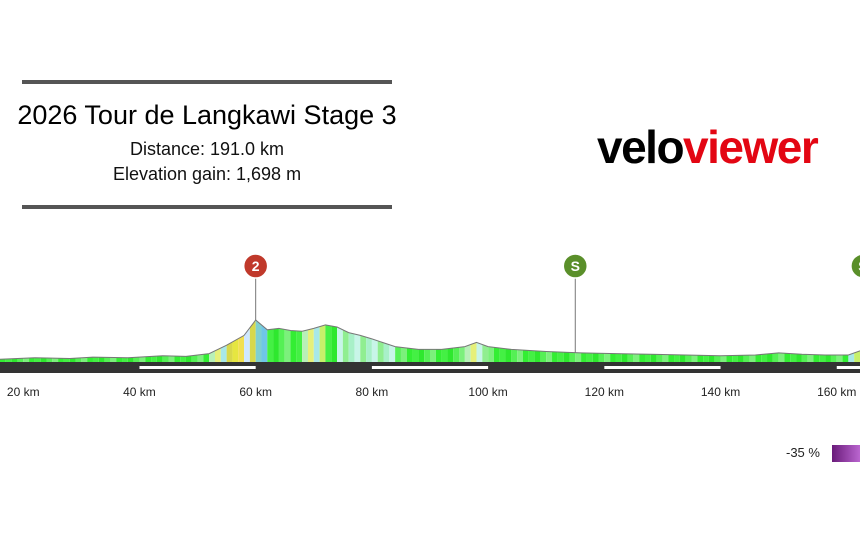  What do you see at coordinates (487, 392) in the screenshot?
I see `x-tick-label: 100 km` at bounding box center [487, 392].